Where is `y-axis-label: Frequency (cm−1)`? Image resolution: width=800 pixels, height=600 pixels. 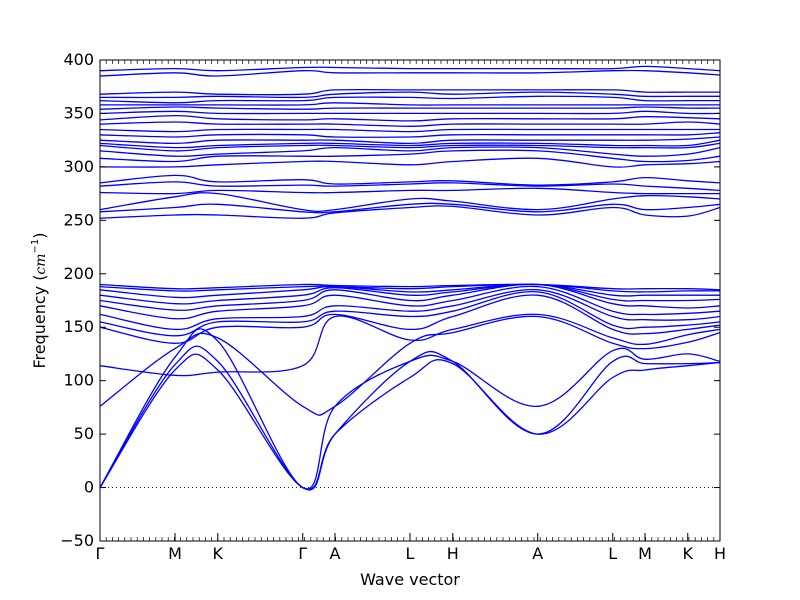 y-axis-label: Frequency (cm−1) is located at coordinates (39, 300).